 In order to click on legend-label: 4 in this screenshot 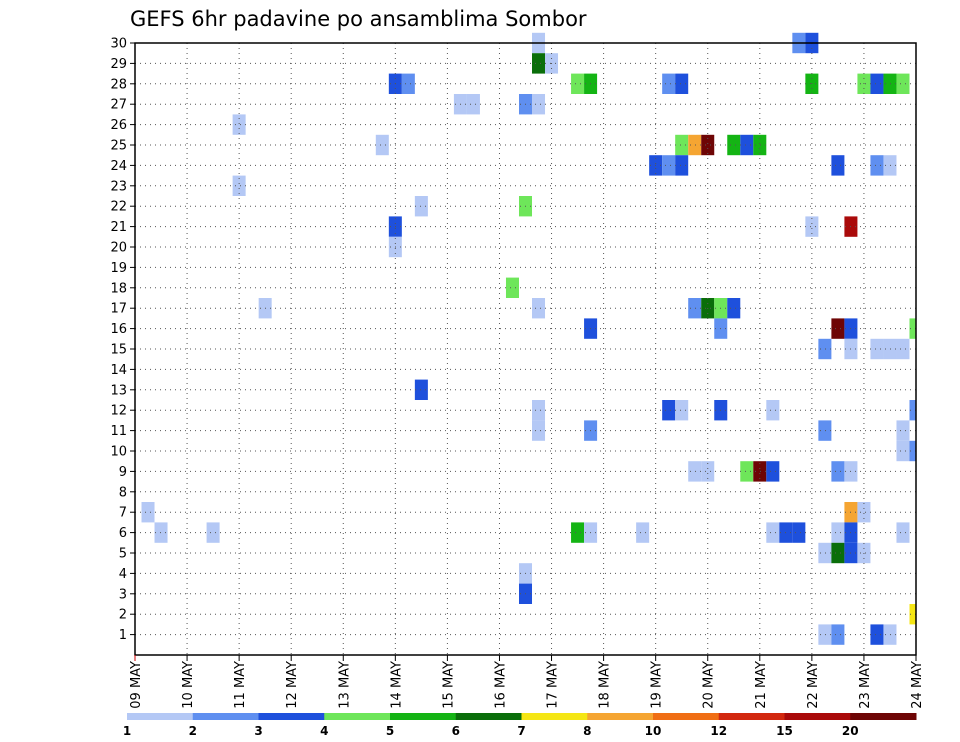, I will do `click(324, 731)`.